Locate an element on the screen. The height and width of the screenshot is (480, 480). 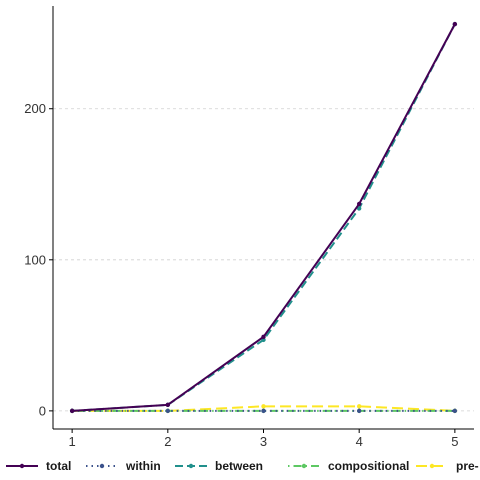
data-point-between is located at coordinates (359, 208).